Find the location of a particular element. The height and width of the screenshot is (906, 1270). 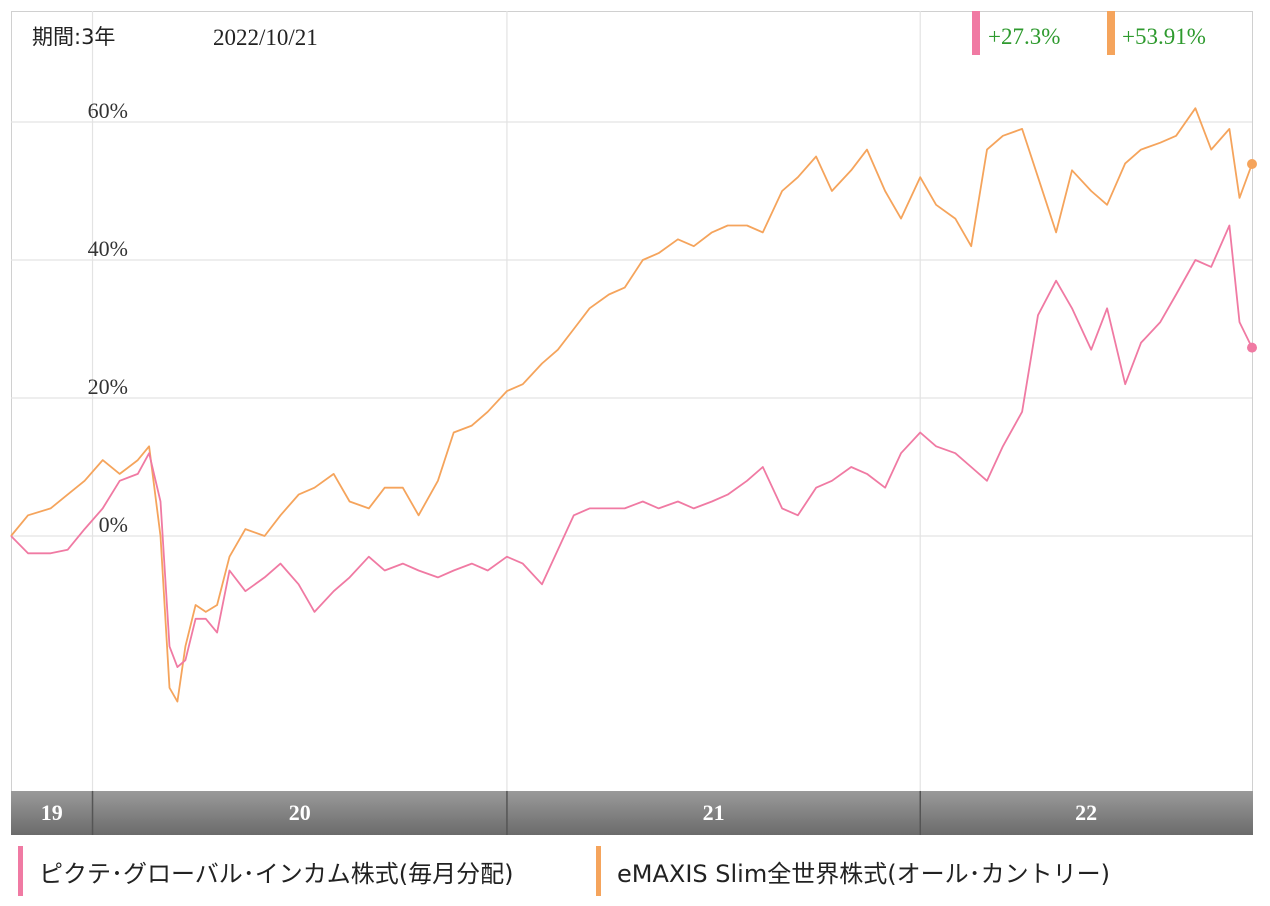

period-label: 期間:3年 is located at coordinates (73, 37).